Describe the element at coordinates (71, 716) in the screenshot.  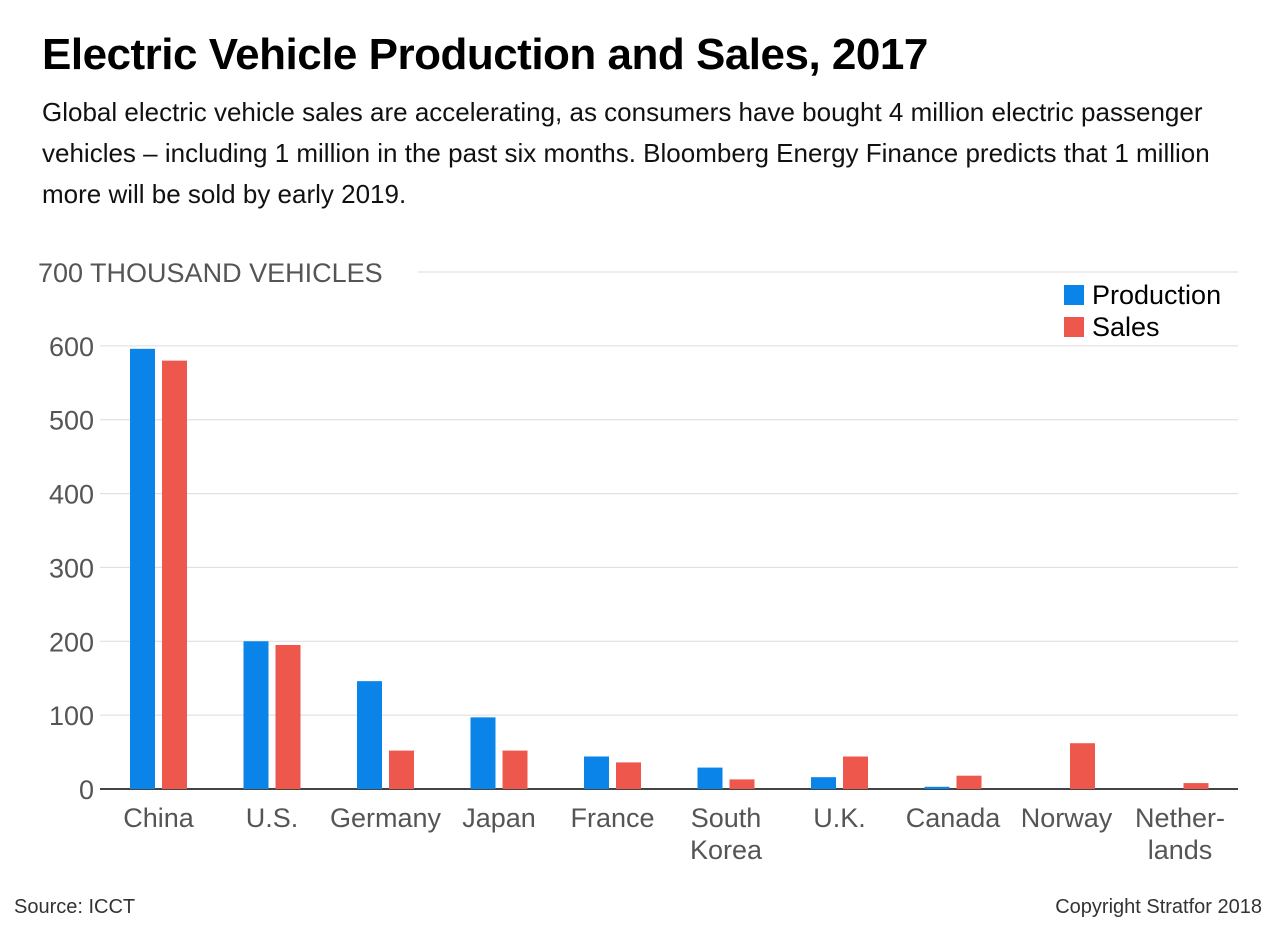
I see `y-tick-label: 100` at that location.